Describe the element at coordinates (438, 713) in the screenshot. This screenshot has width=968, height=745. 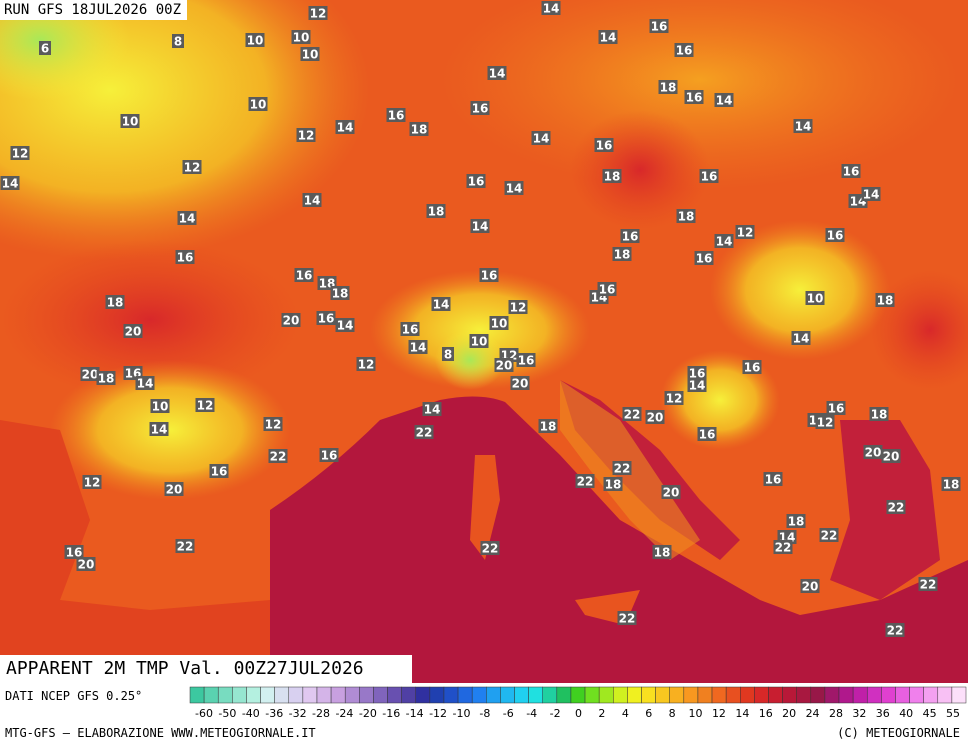
I see `scale-tick-label: -12` at that location.